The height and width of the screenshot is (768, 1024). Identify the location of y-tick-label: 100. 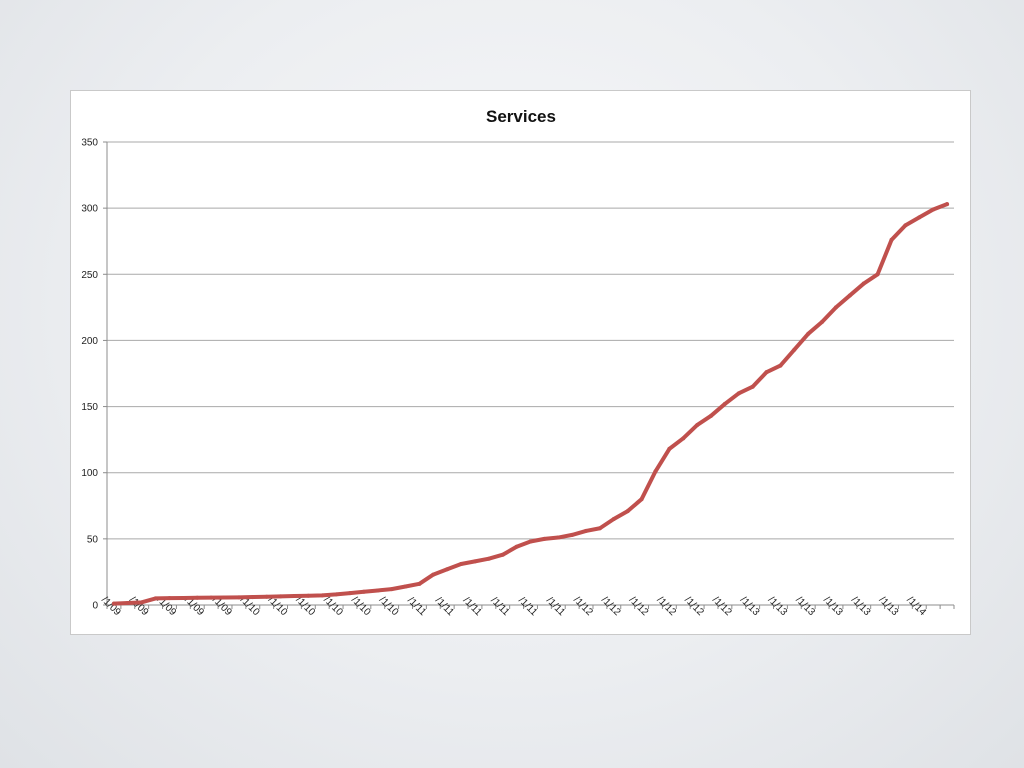
(89, 473).